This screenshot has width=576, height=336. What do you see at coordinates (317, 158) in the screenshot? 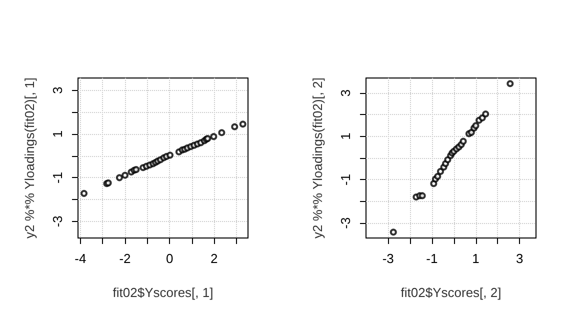
I see `y-axis-title: y2 %*% Yloadings(fit02)[, 2]` at bounding box center [317, 158].